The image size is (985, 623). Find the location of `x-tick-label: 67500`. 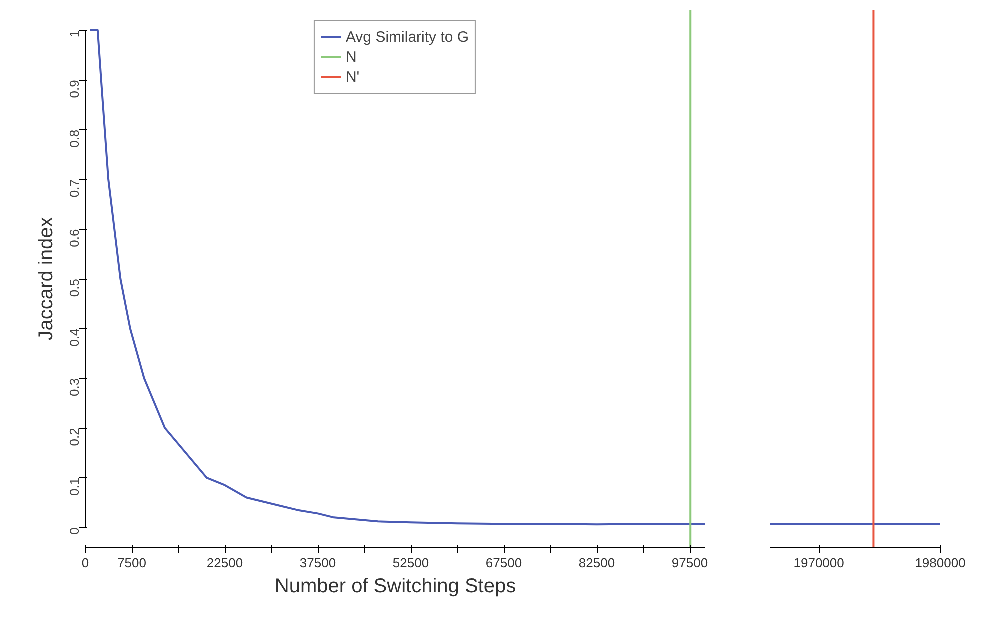

x-tick-label: 67500 is located at coordinates (504, 563).